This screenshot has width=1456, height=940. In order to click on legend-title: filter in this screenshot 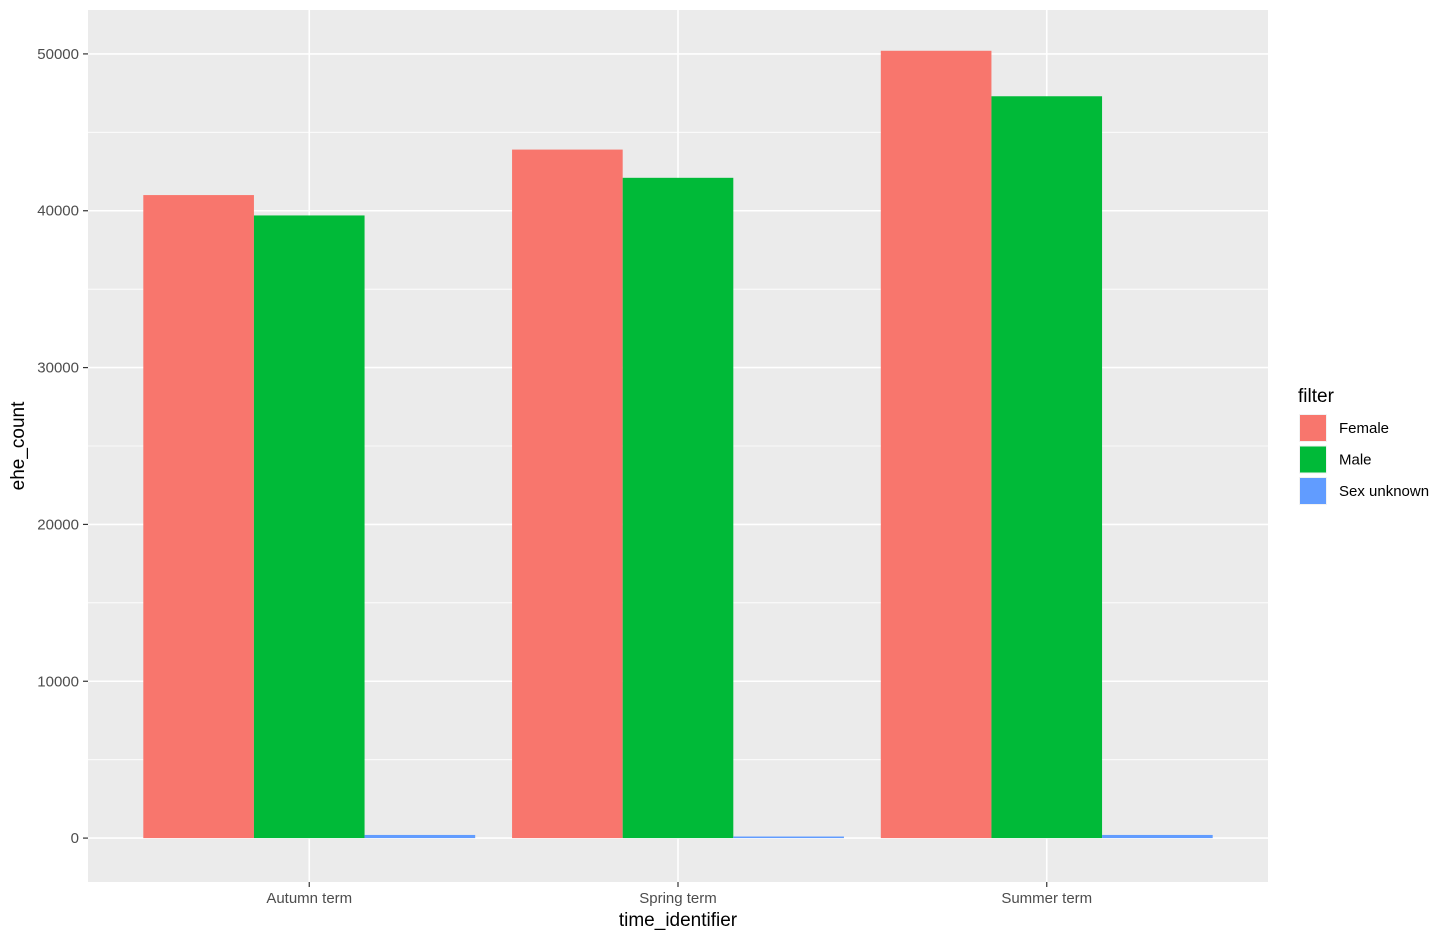, I will do `click(1316, 396)`.